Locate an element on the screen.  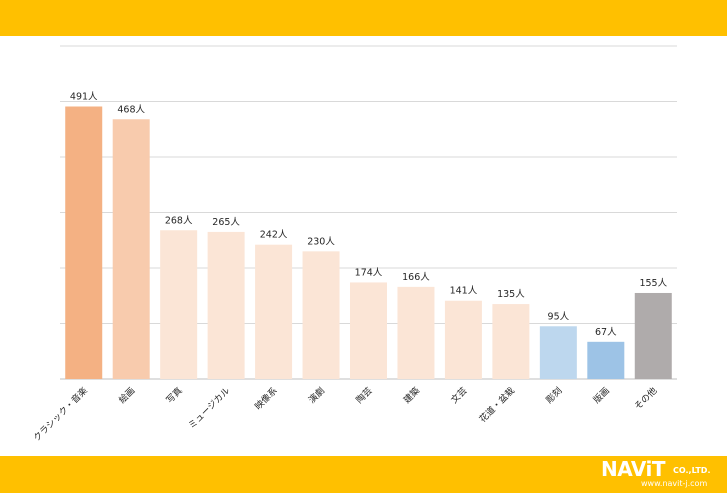
category-tick-label: 写真 is located at coordinates (174, 395).